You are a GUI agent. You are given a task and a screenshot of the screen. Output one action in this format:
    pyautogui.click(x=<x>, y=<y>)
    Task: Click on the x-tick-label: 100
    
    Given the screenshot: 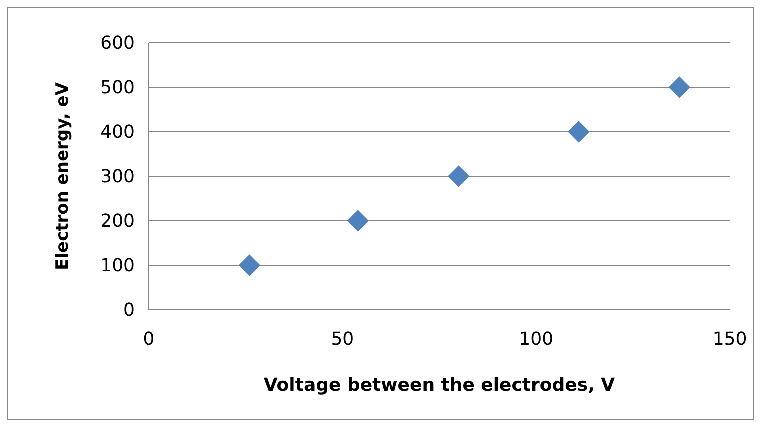 What is the action you would take?
    pyautogui.click(x=536, y=339)
    